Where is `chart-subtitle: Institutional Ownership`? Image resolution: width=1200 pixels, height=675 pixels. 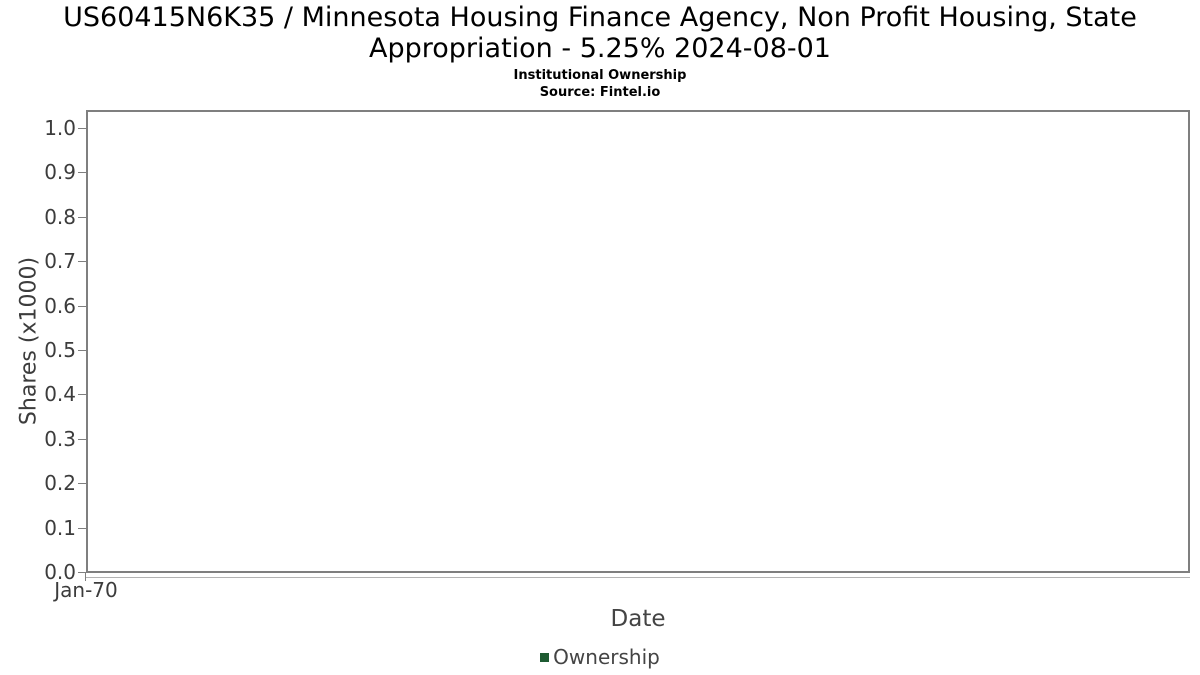 chart-subtitle: Institutional Ownership is located at coordinates (600, 75).